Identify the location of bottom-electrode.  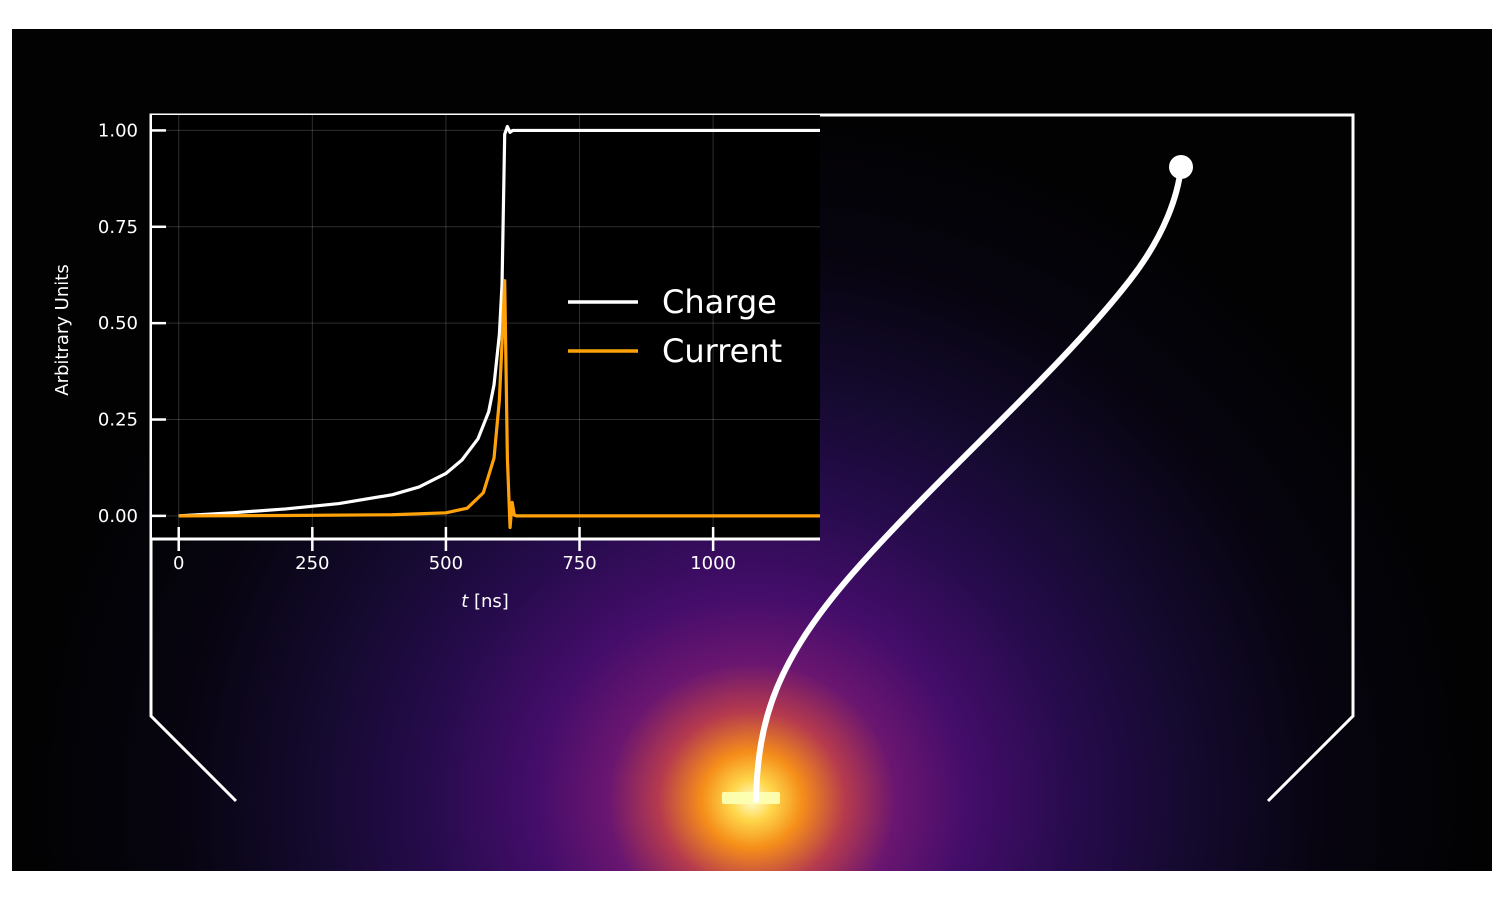
(751, 798).